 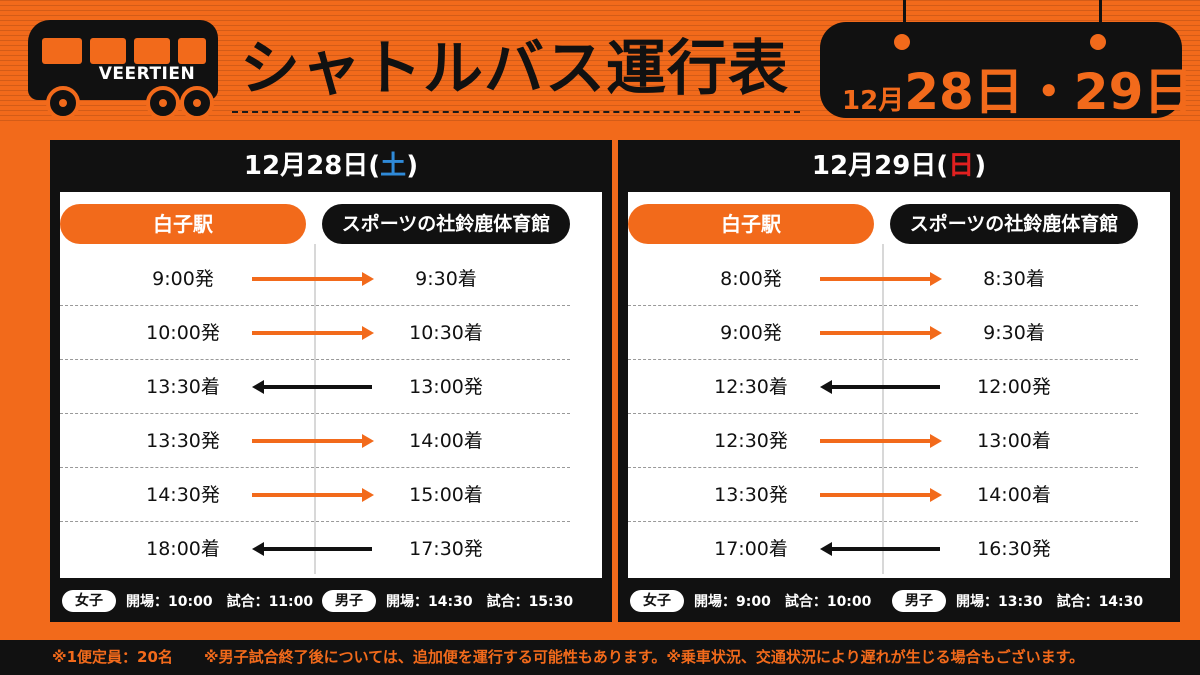 I want to click on shiroko-time: 10:00発, so click(x=183, y=333).